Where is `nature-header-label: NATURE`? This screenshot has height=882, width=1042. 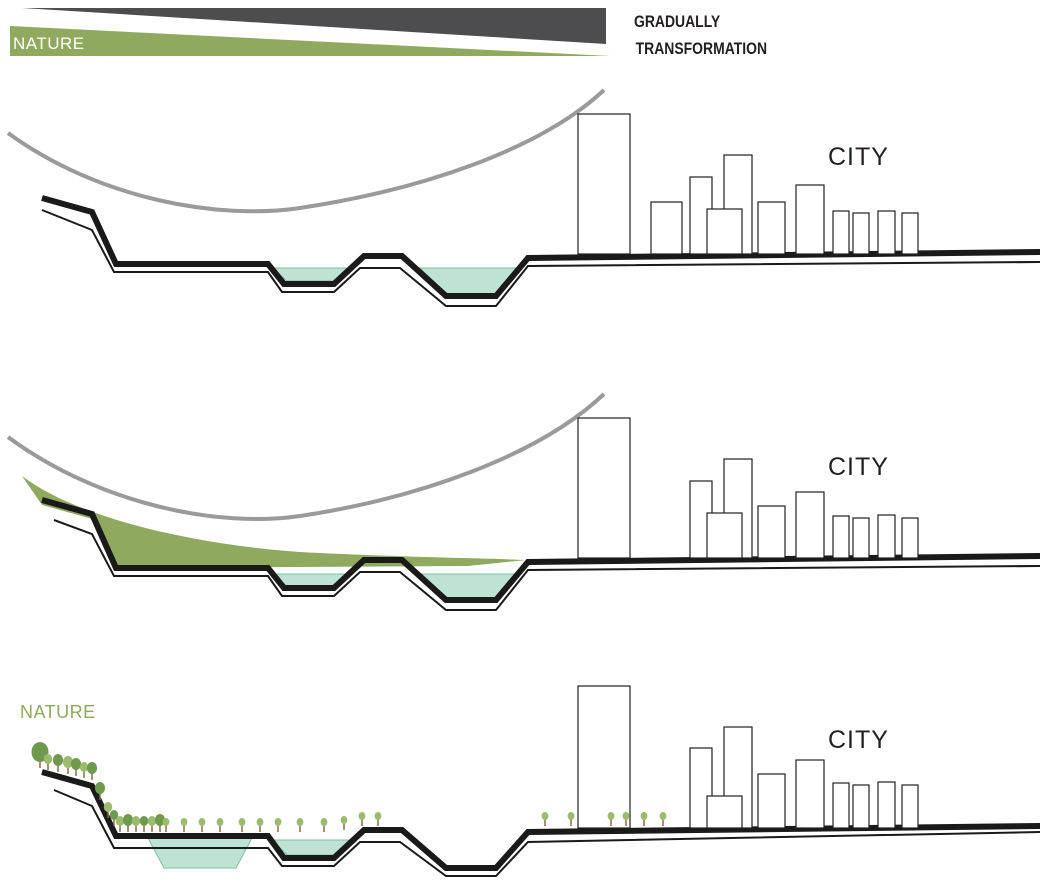 nature-header-label: NATURE is located at coordinates (49, 43).